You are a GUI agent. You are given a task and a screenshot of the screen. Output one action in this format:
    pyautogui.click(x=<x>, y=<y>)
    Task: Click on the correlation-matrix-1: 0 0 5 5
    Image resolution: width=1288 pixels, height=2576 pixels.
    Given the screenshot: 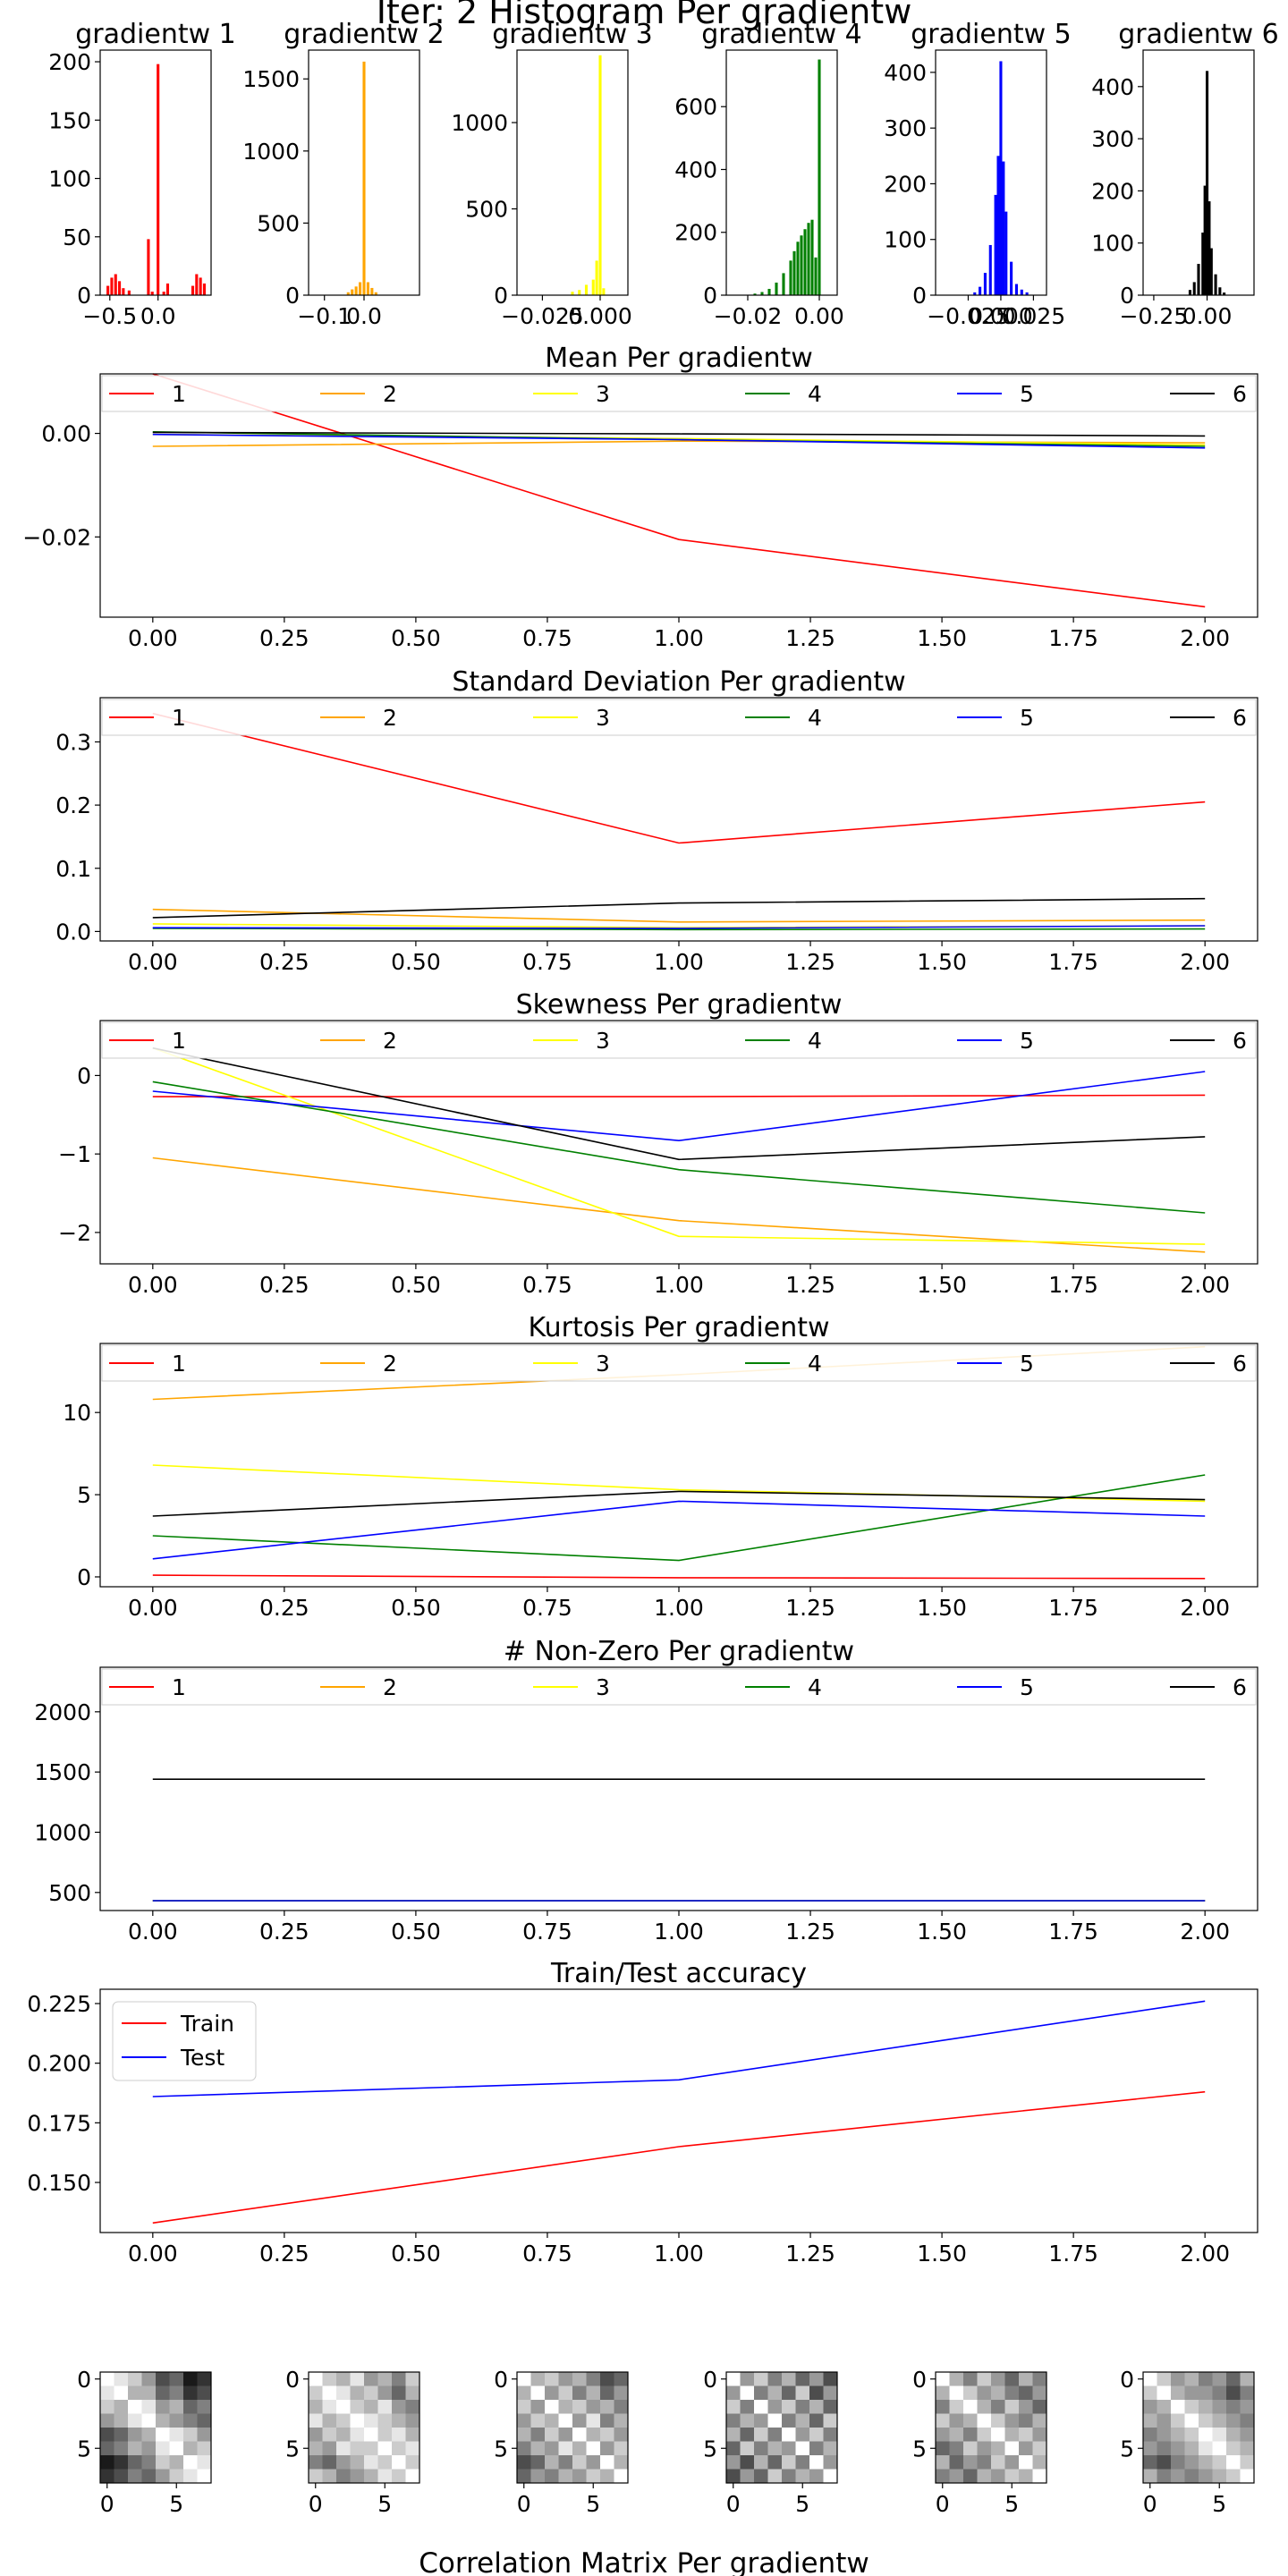 What is the action you would take?
    pyautogui.click(x=144, y=2442)
    